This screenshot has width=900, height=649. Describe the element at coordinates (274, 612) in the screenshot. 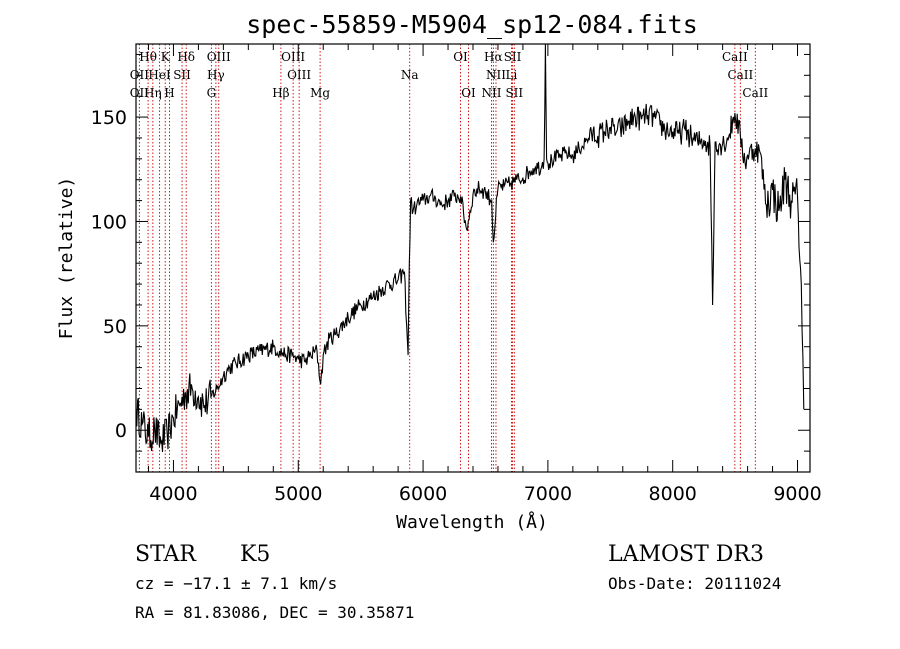

I see `coordinates: RA = 81.83086, DEC = 30.35871` at that location.